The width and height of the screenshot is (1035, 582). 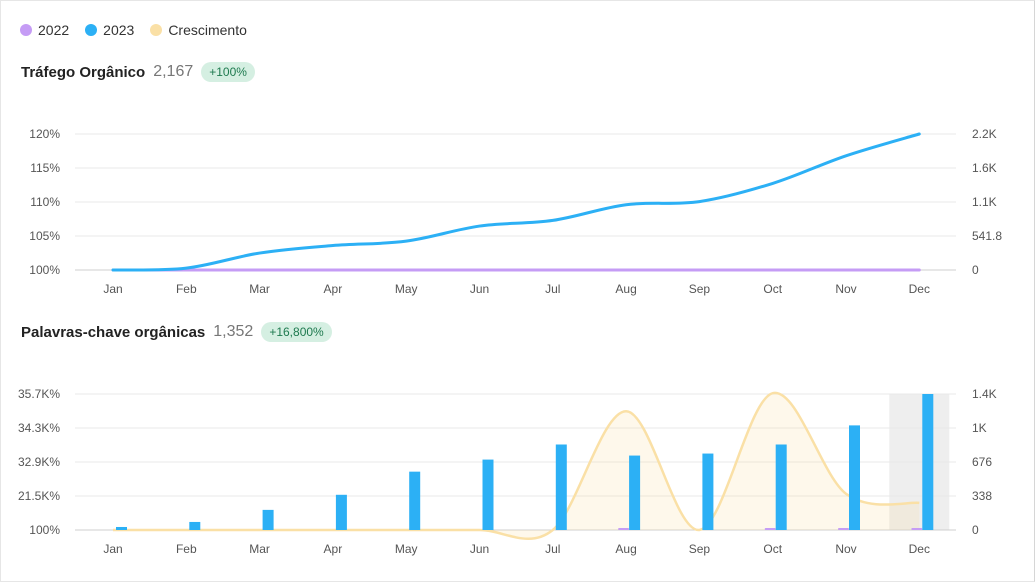 What do you see at coordinates (39, 428) in the screenshot?
I see `keywords-y-left-tick: 34.3K%` at bounding box center [39, 428].